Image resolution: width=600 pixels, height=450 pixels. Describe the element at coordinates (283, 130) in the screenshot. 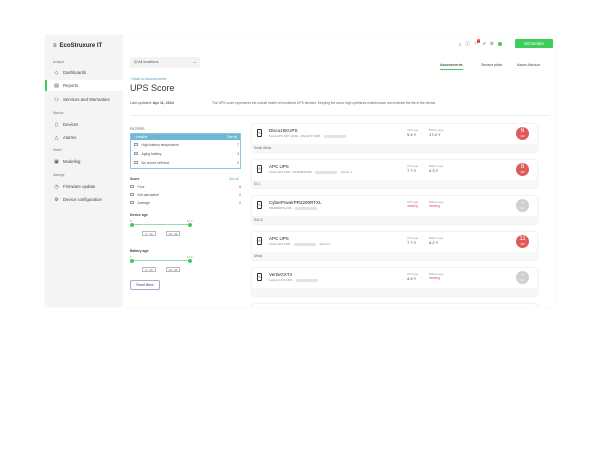

I see `device-name: Disco10KUPS` at that location.